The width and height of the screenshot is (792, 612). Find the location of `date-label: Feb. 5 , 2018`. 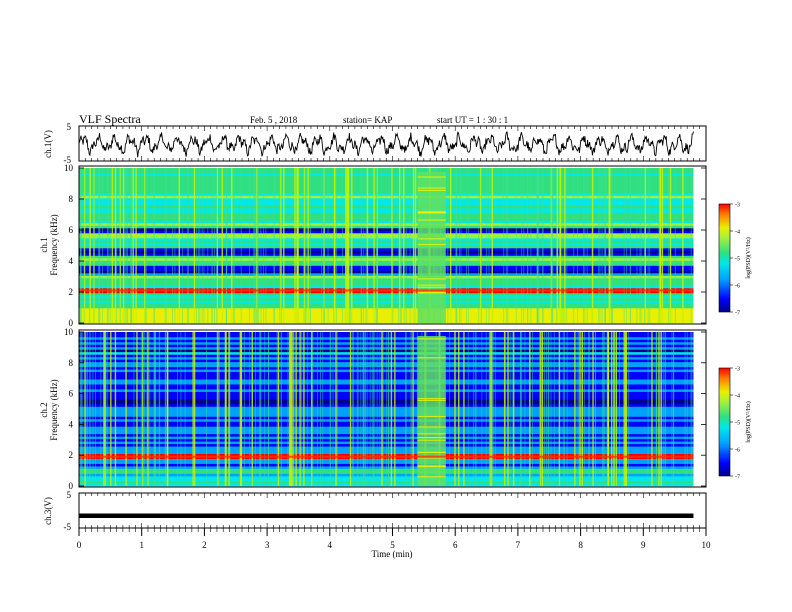

date-label: Feb. 5 , 2018 is located at coordinates (274, 120).